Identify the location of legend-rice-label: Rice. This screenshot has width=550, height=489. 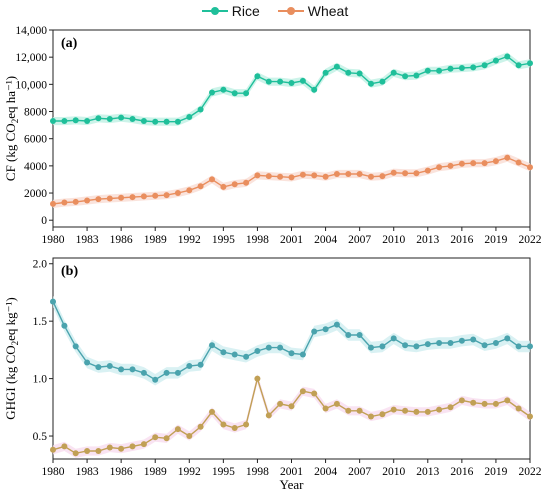
(245, 11).